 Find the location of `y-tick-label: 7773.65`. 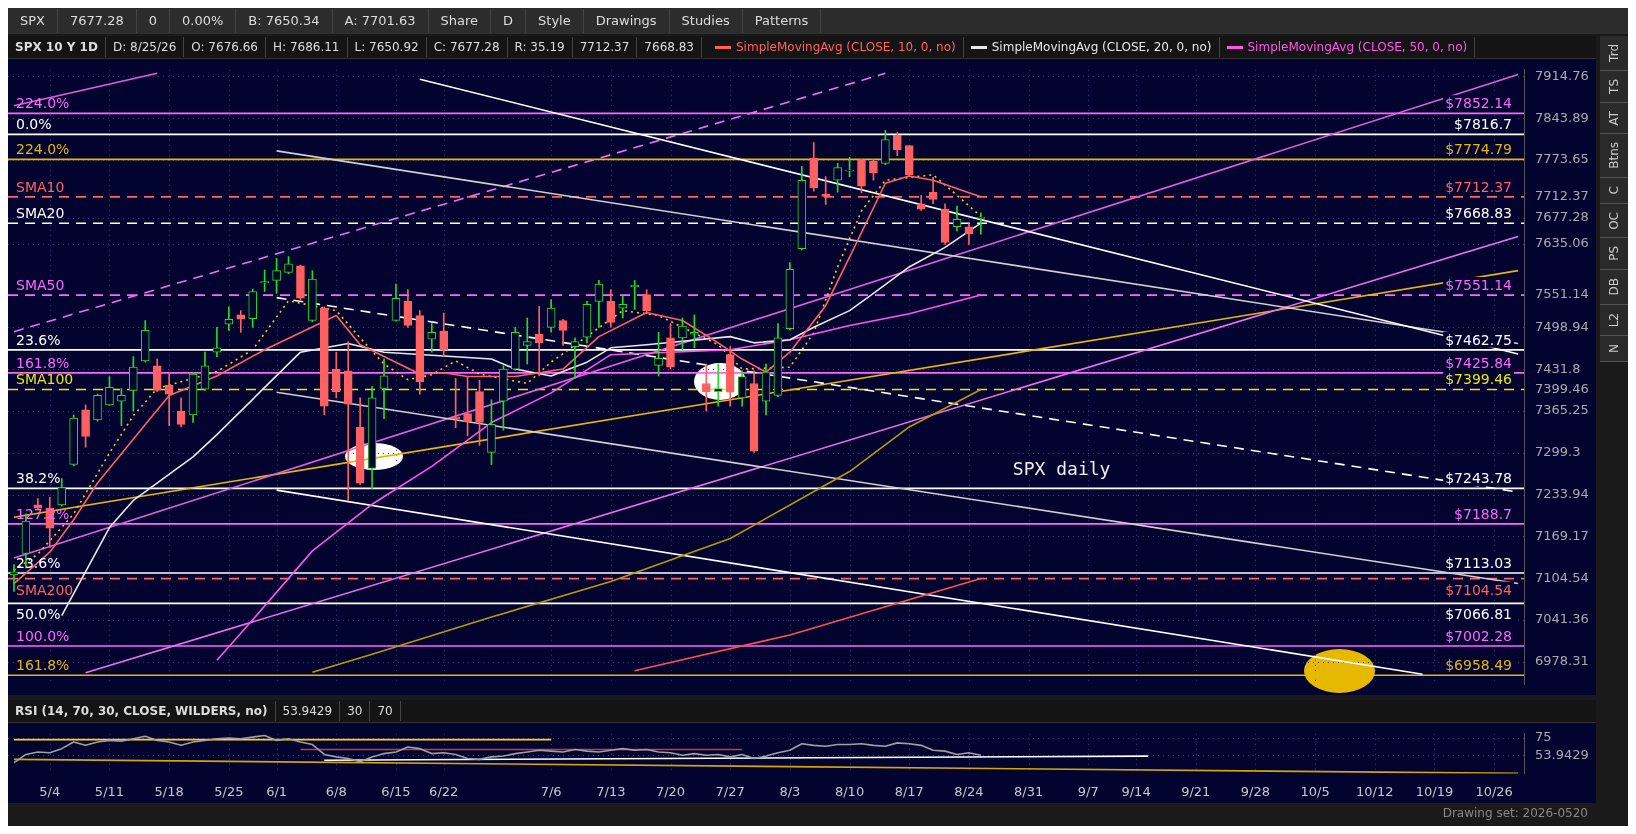

y-tick-label: 7773.65 is located at coordinates (1562, 159).